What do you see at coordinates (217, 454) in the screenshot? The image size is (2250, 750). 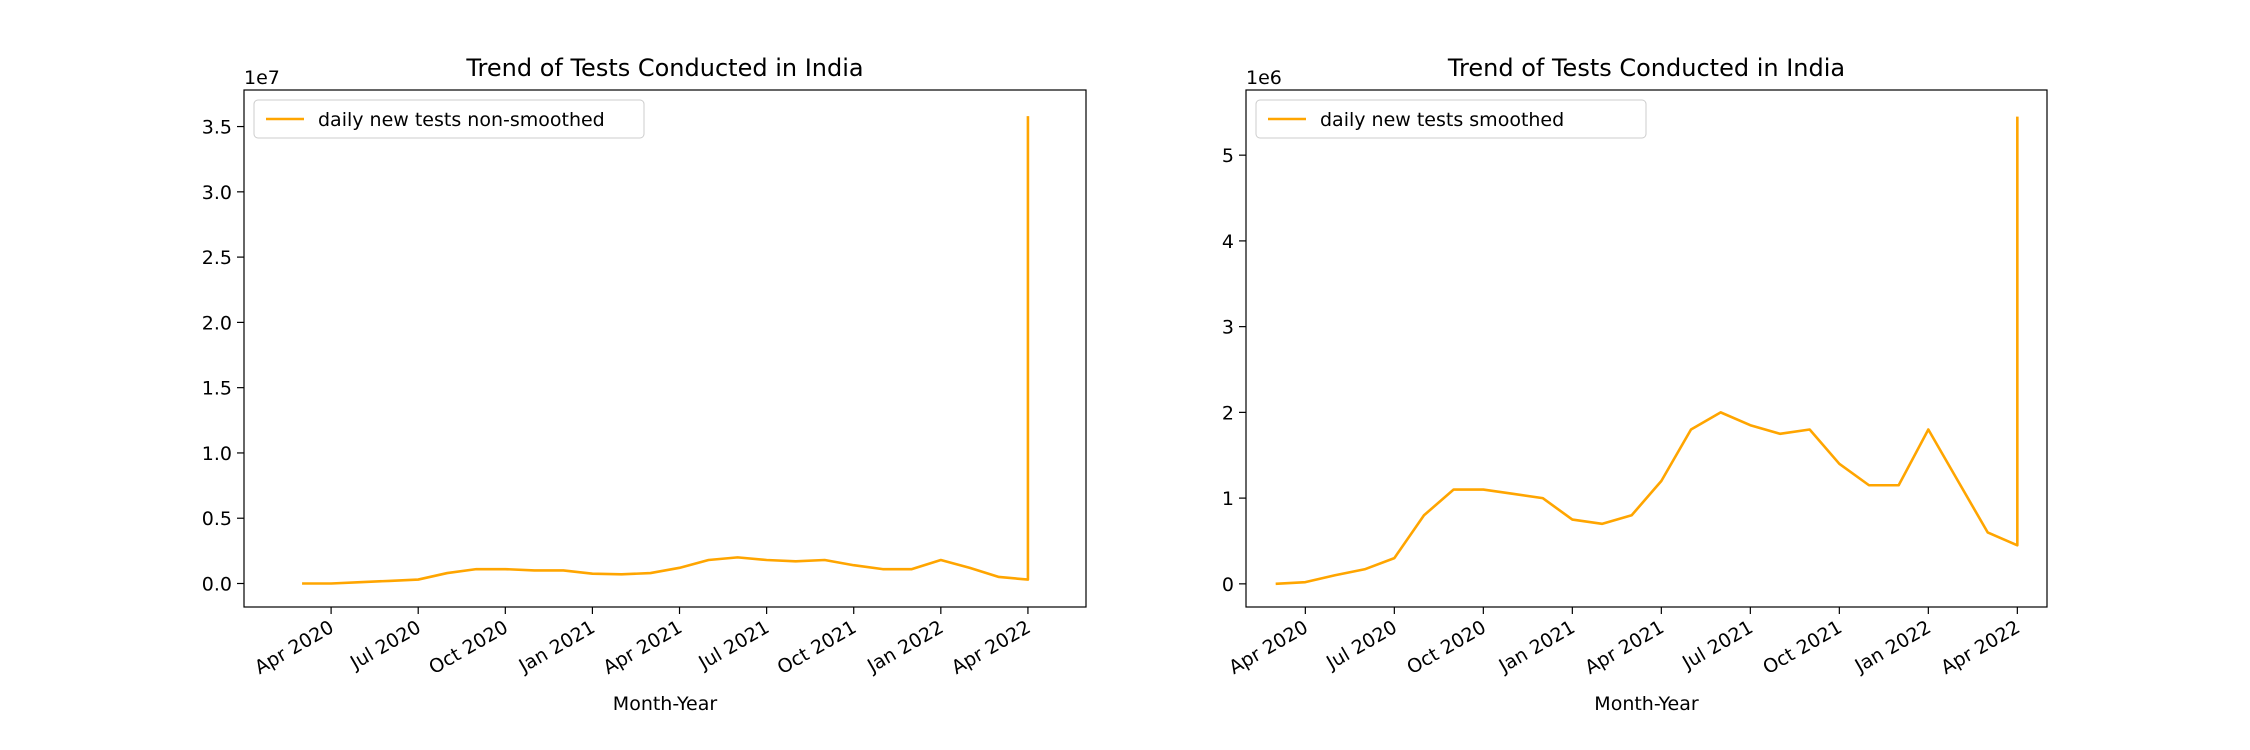 I see `y-tick-label: 1.0` at bounding box center [217, 454].